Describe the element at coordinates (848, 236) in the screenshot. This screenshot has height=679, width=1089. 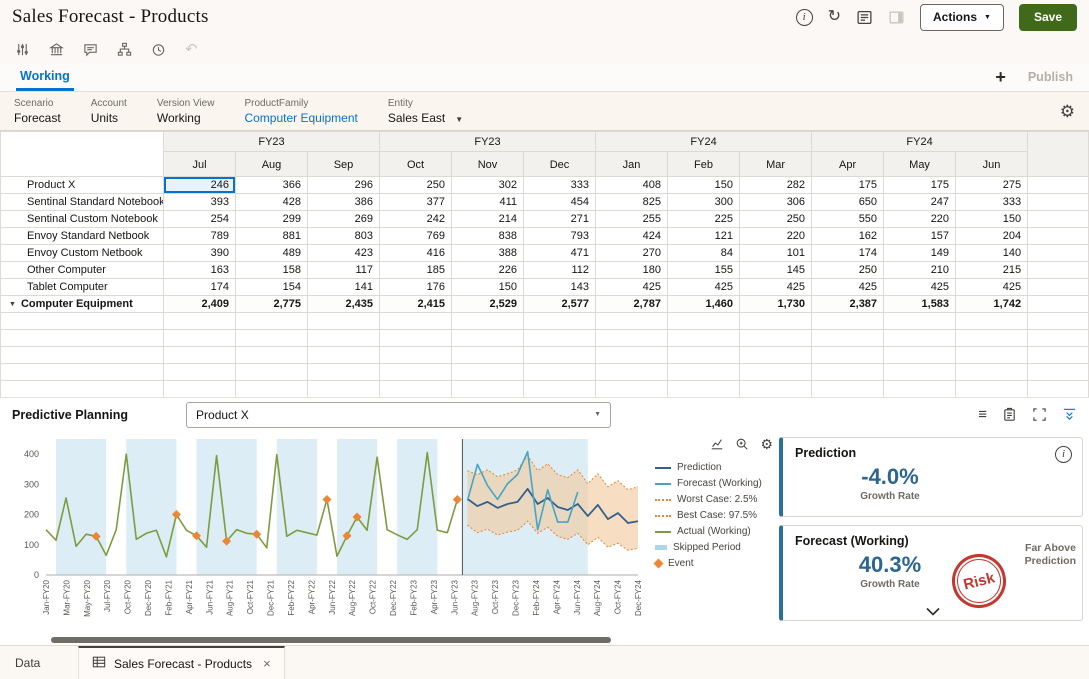
I see `grid-cell: 162` at that location.